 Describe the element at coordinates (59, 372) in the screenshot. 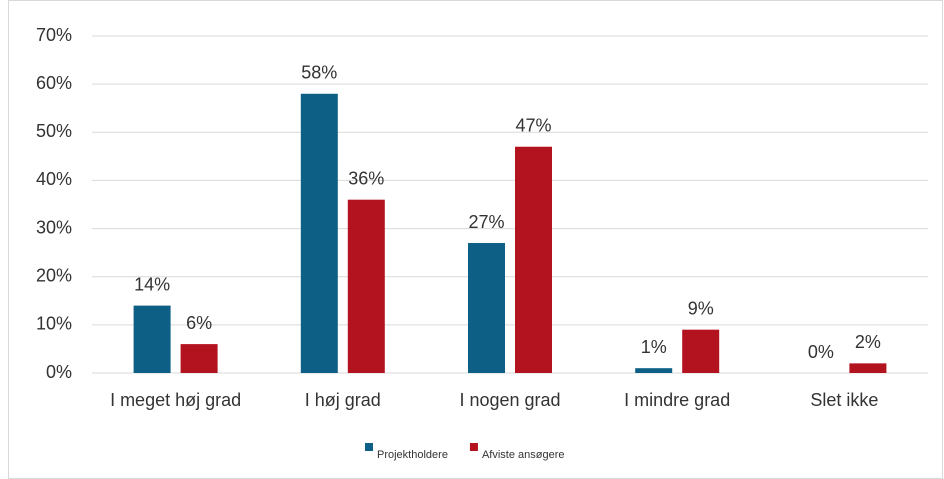

I see `y-tick-label: 0%` at that location.